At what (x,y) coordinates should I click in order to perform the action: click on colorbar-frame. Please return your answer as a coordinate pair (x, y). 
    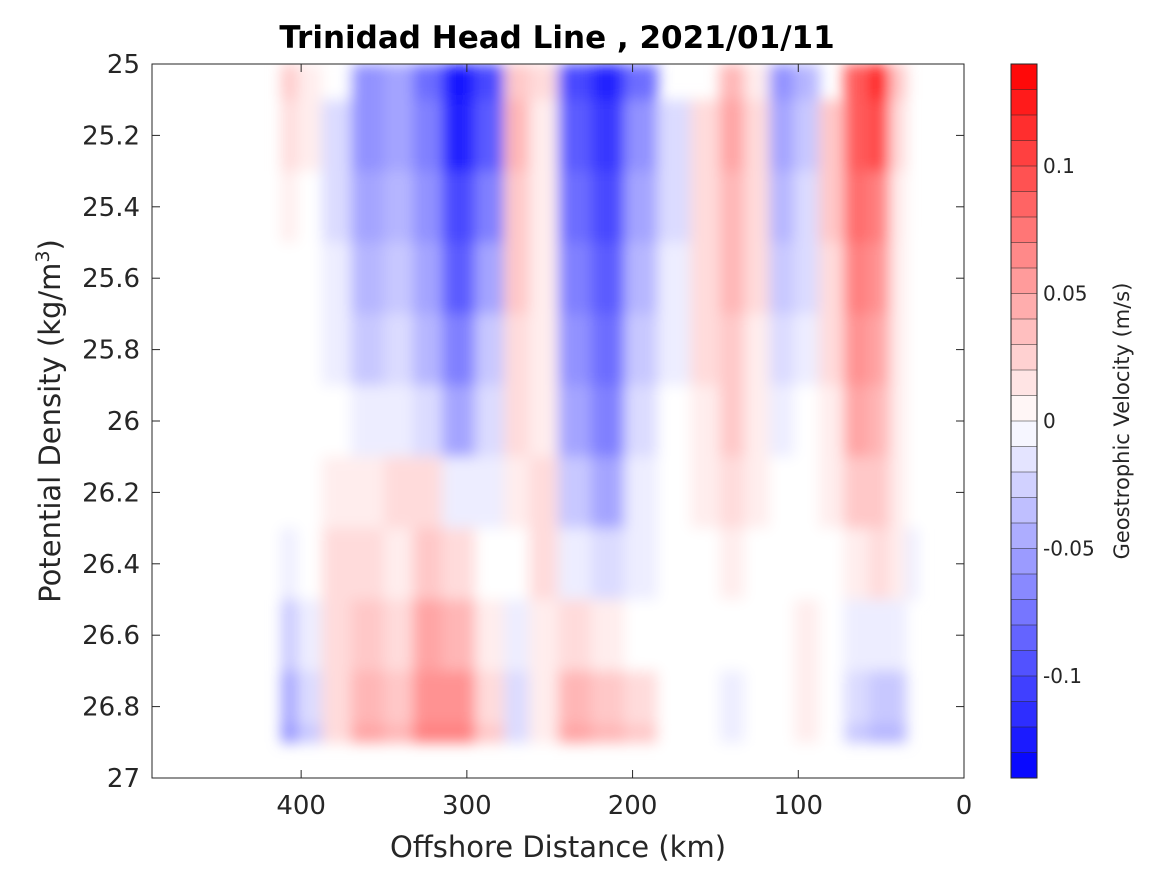
    Looking at the image, I should click on (1024, 421).